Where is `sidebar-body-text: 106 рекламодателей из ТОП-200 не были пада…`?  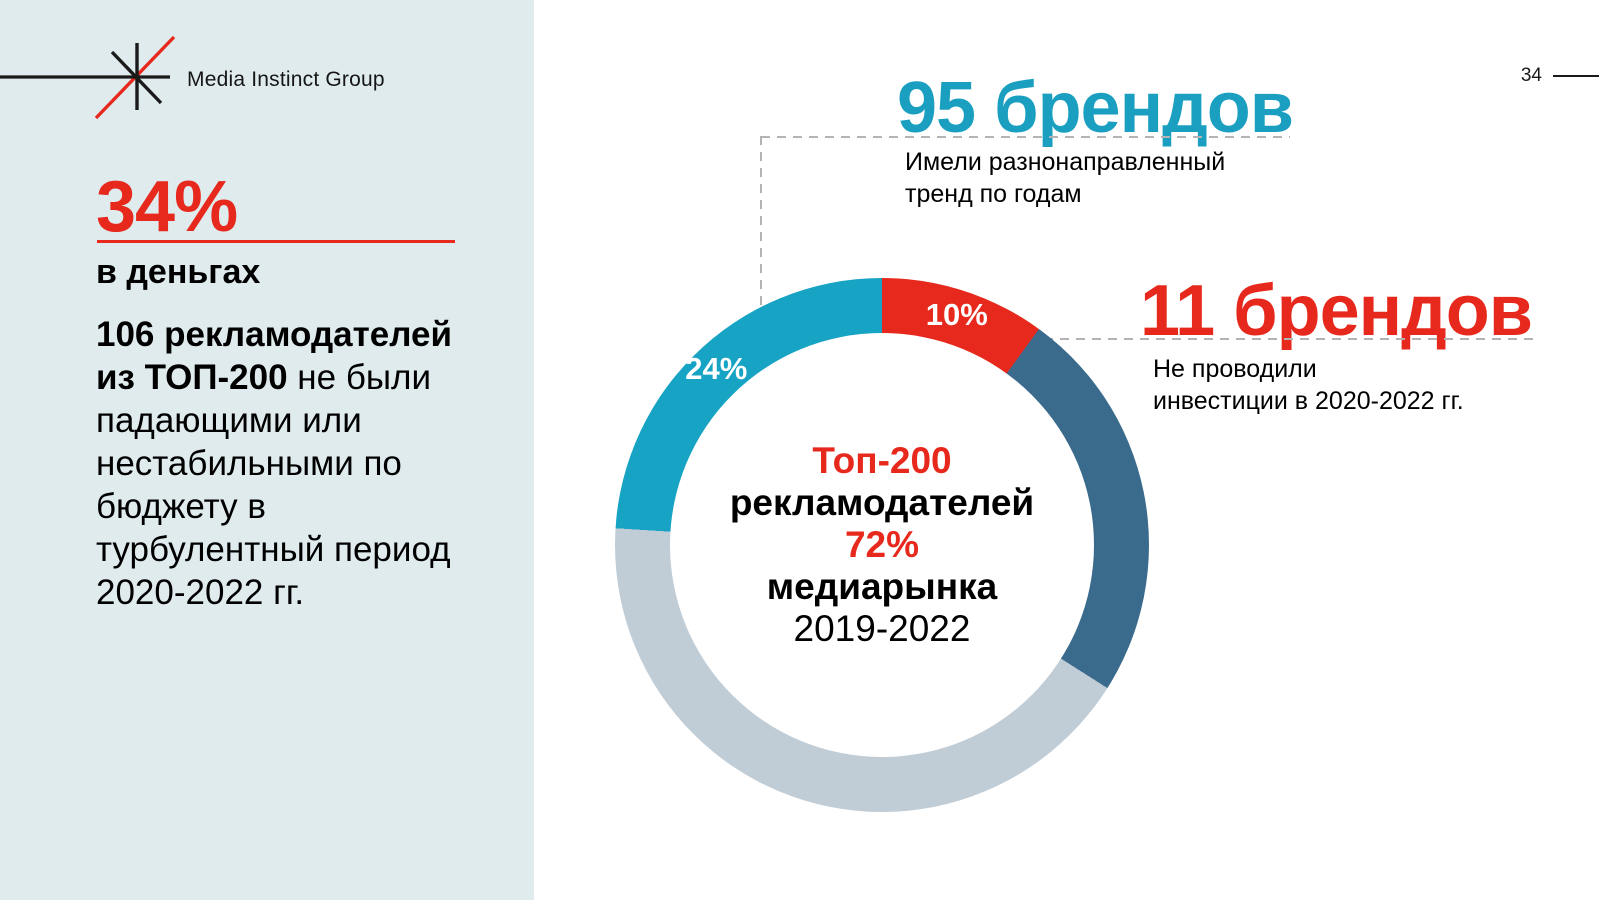
sidebar-body-text: 106 рекламодателей из ТОП-200 не были пада… is located at coordinates (306, 463).